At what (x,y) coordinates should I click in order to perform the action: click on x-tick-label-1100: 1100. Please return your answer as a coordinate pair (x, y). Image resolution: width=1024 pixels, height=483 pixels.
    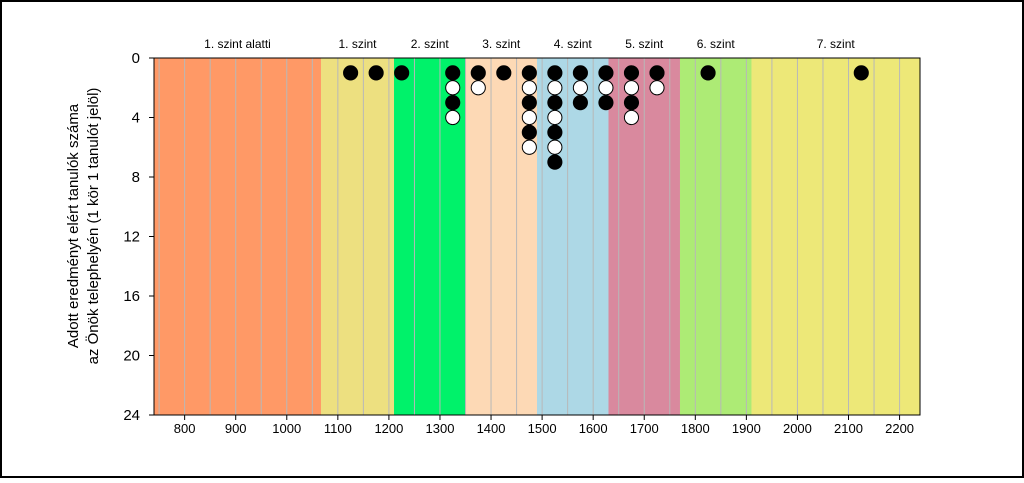
    Looking at the image, I should click on (338, 428).